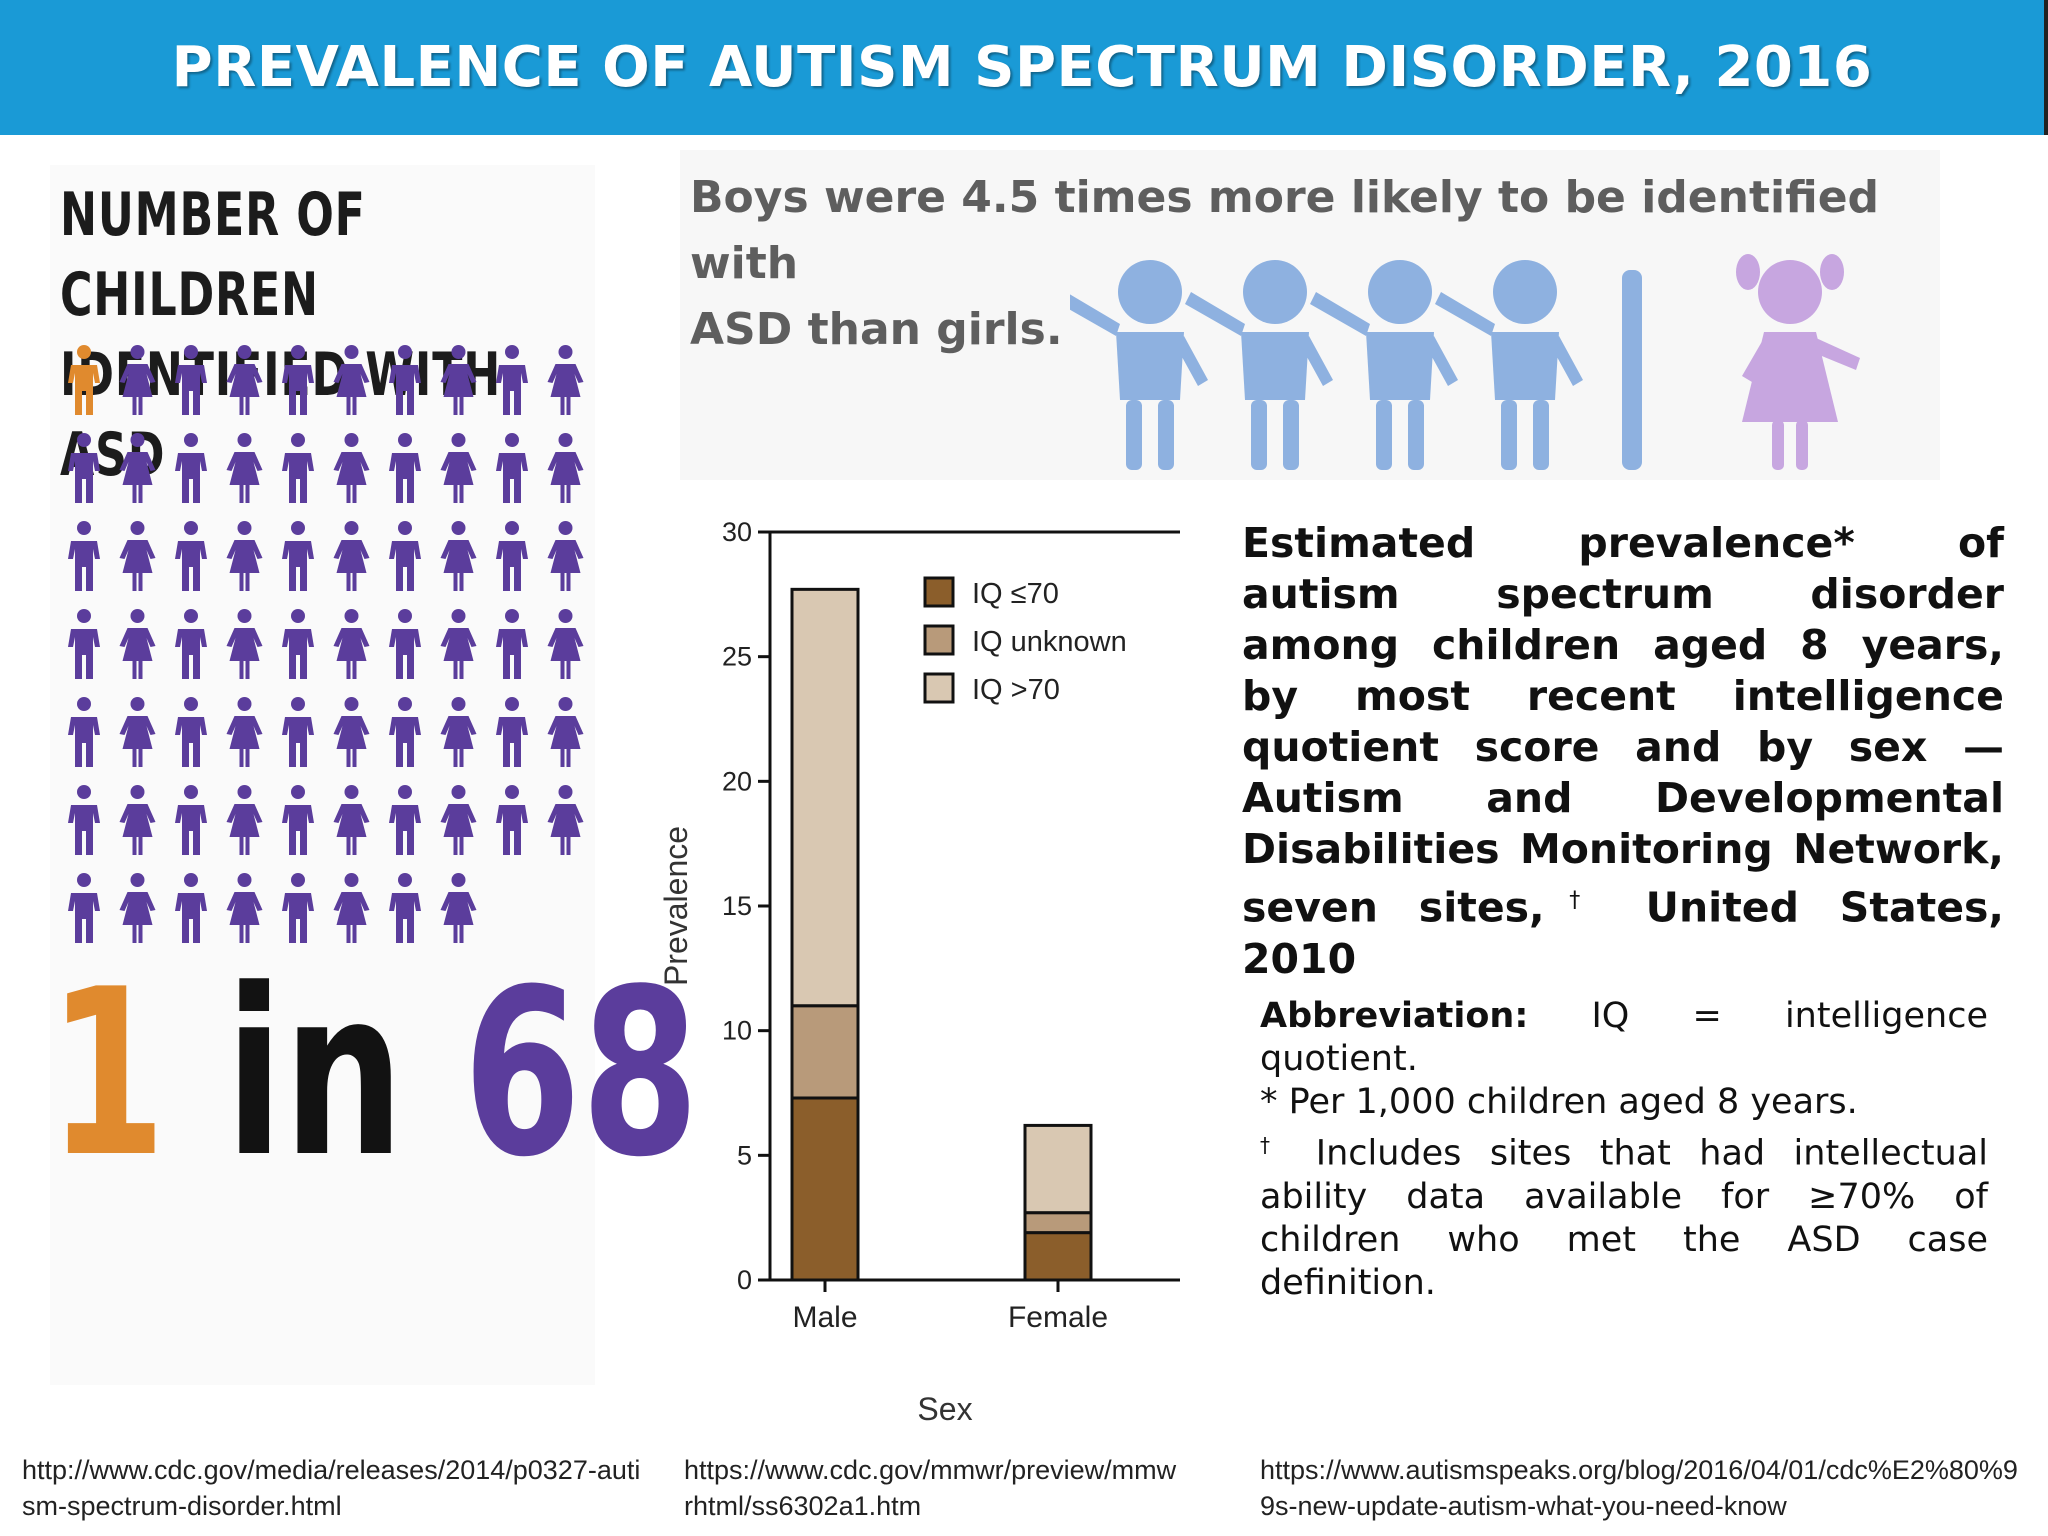 The height and width of the screenshot is (1536, 2048). What do you see at coordinates (1015, 594) in the screenshot?
I see `legend-label: IQ ≤70` at bounding box center [1015, 594].